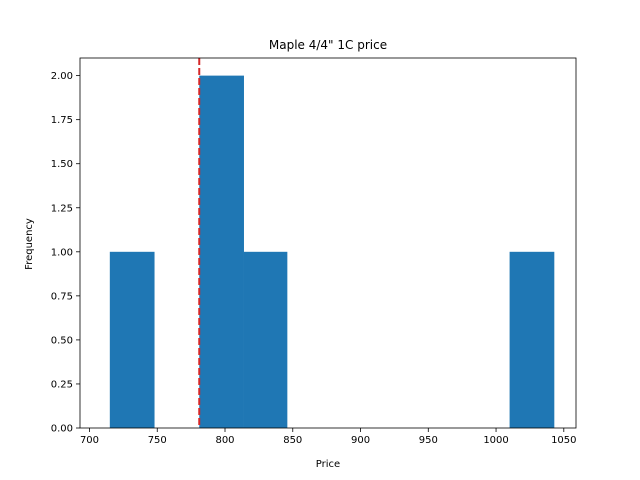 Image resolution: width=640 pixels, height=480 pixels. Describe the element at coordinates (360, 440) in the screenshot. I see `x-tick-label: 900` at that location.